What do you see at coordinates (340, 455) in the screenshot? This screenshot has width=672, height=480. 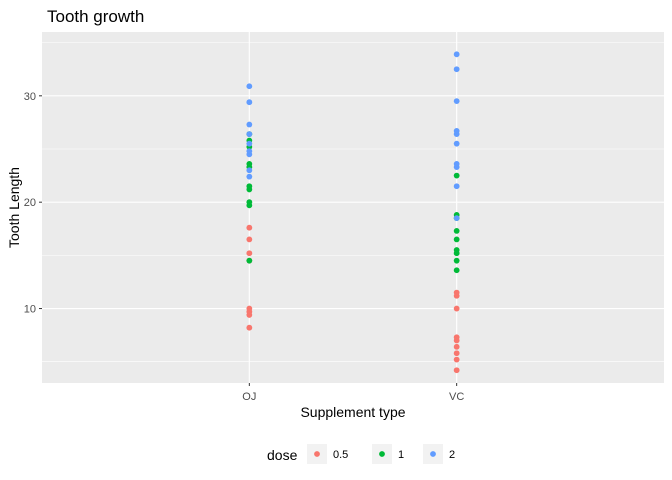 I see `legend-label: 0.5` at bounding box center [340, 455].